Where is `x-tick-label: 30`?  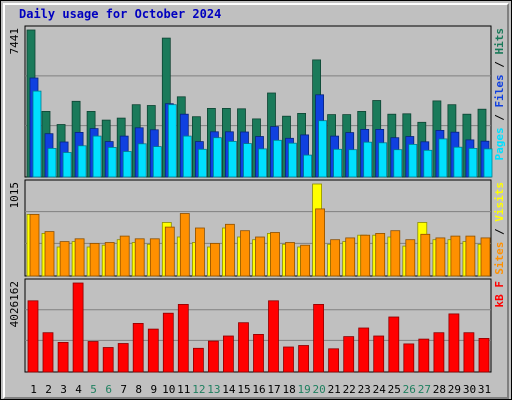 x-tick-label: 30 is located at coordinates (469, 389).